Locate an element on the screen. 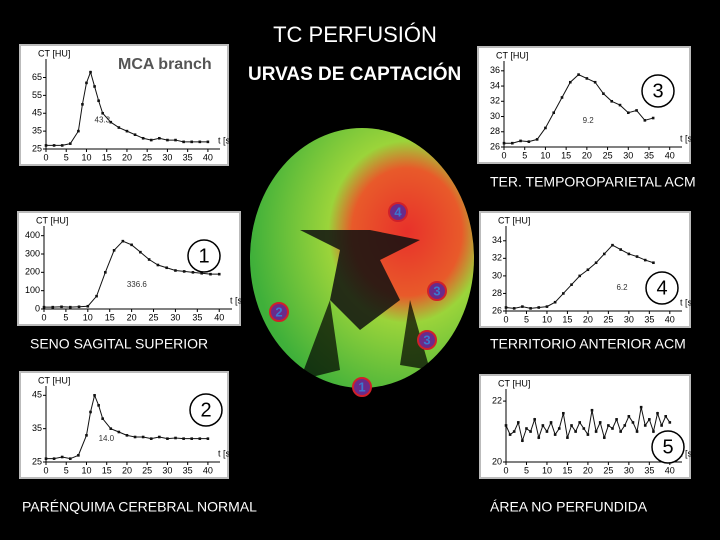 Image resolution: width=720 pixels, height=540 pixels. chart-label: 4 is located at coordinates (661, 288).